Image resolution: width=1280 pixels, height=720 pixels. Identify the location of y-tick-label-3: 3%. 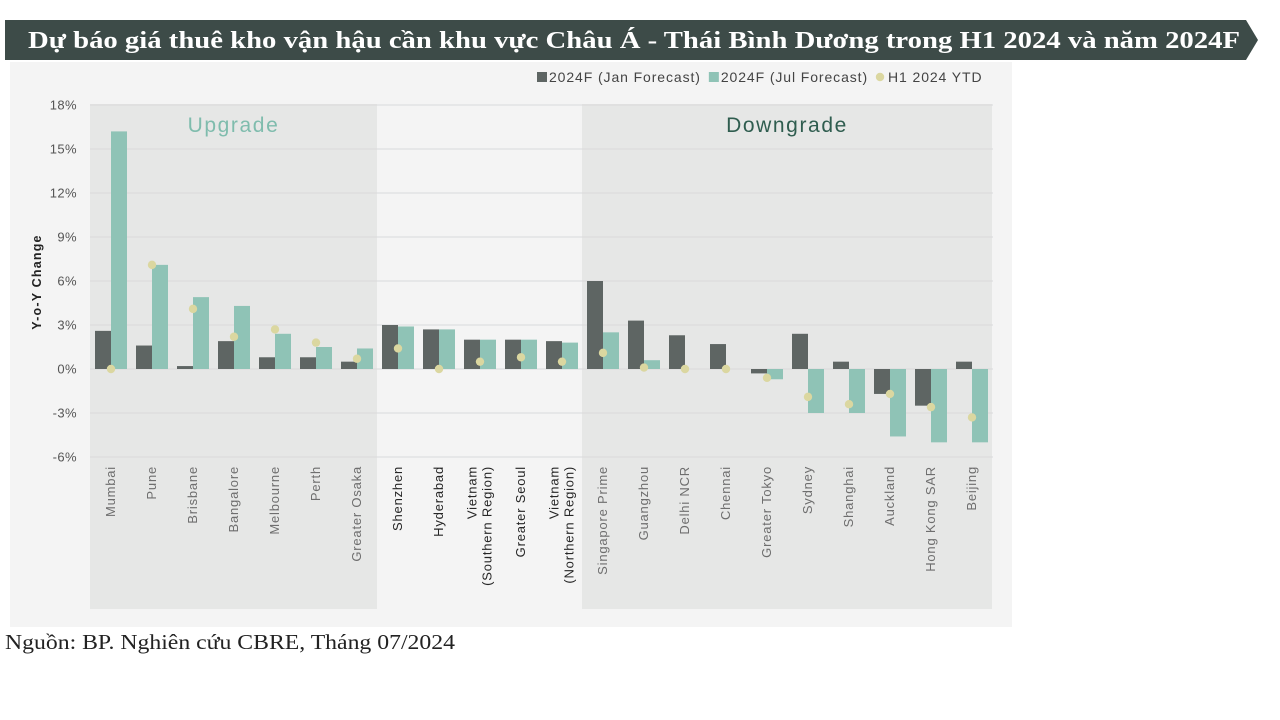
(67, 325).